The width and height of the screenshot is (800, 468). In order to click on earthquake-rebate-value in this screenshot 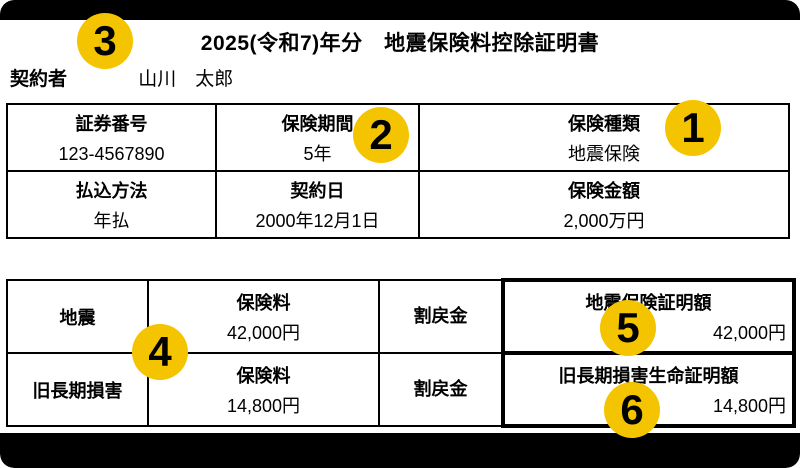, I will do `click(440, 331)`.